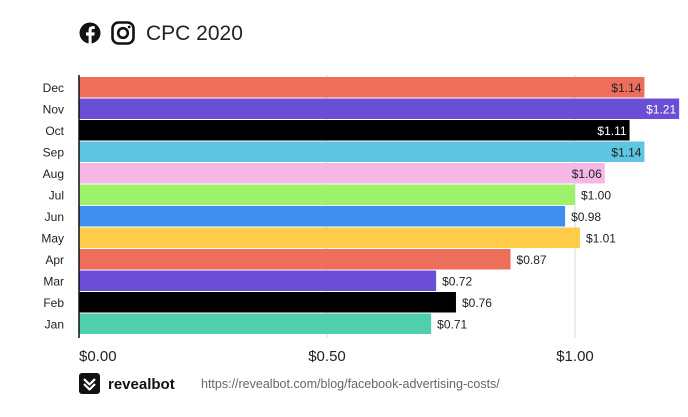 The height and width of the screenshot is (417, 688). I want to click on instagram-icon, so click(123, 33).